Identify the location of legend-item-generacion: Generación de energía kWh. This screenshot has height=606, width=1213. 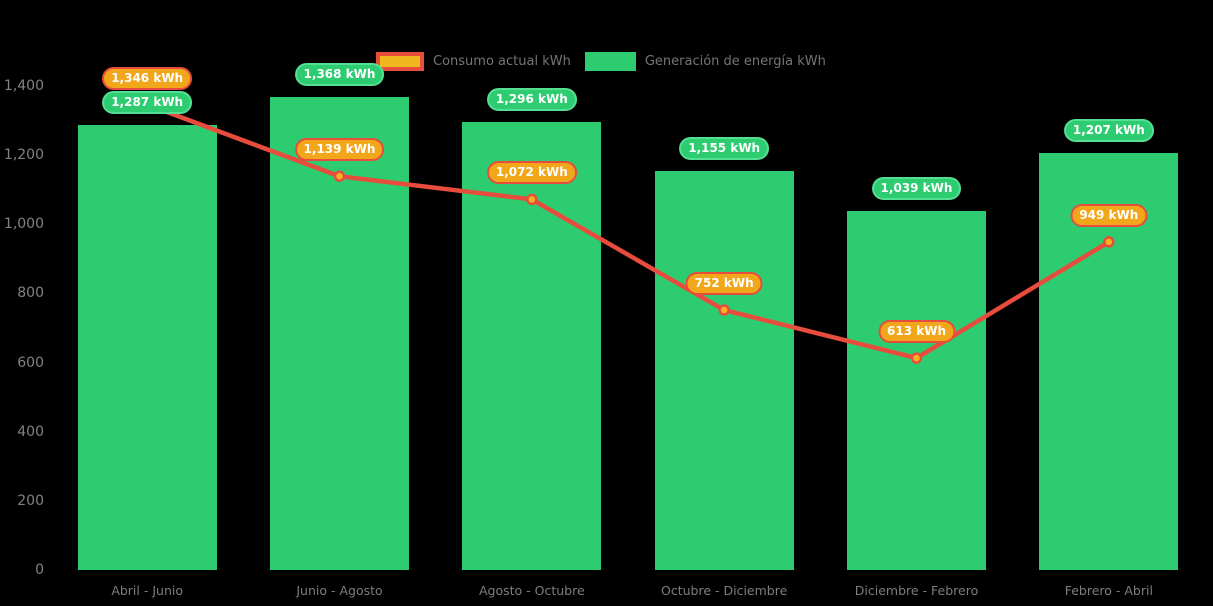
(705, 61).